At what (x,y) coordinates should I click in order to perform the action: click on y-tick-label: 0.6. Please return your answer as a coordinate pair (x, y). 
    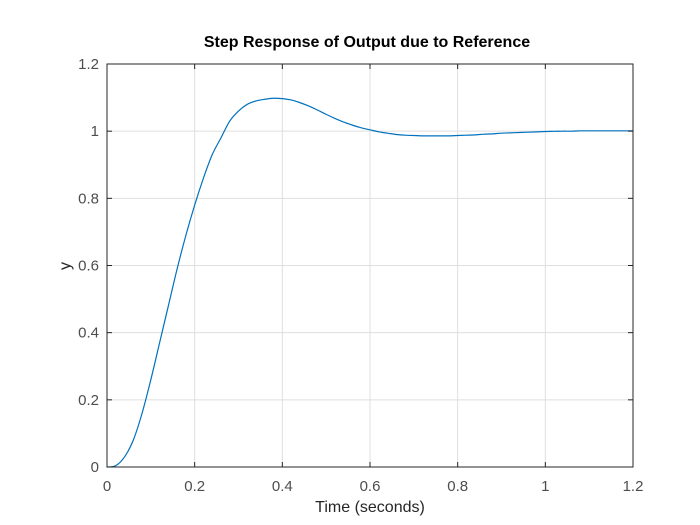
    Looking at the image, I should click on (88, 266).